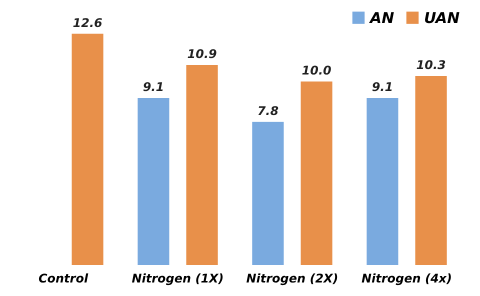 The image size is (480, 296). I want to click on legend-label: AN, so click(382, 17).